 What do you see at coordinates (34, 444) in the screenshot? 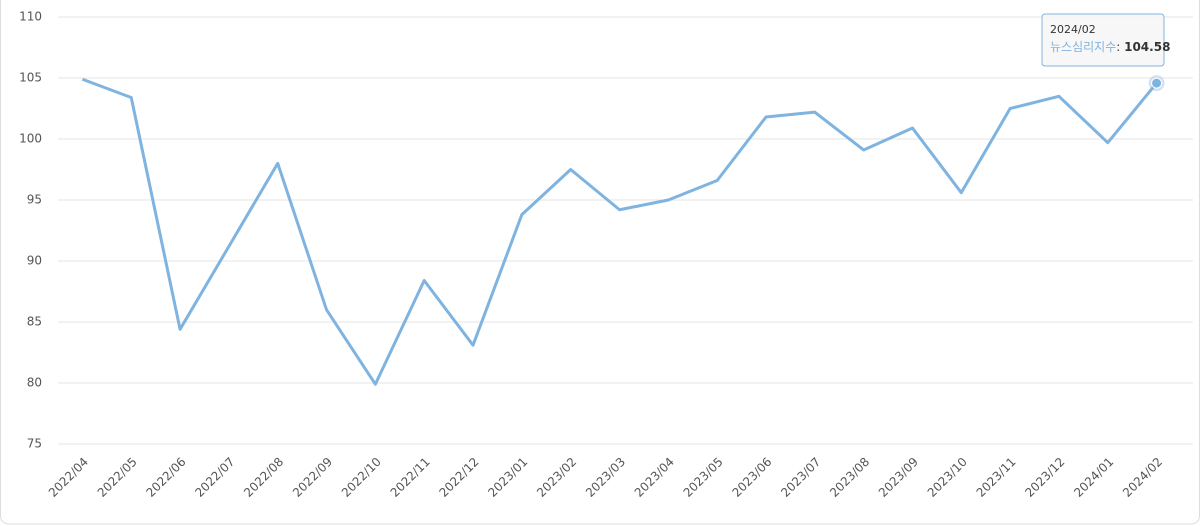
I see `y-tick-label: 75` at bounding box center [34, 444].